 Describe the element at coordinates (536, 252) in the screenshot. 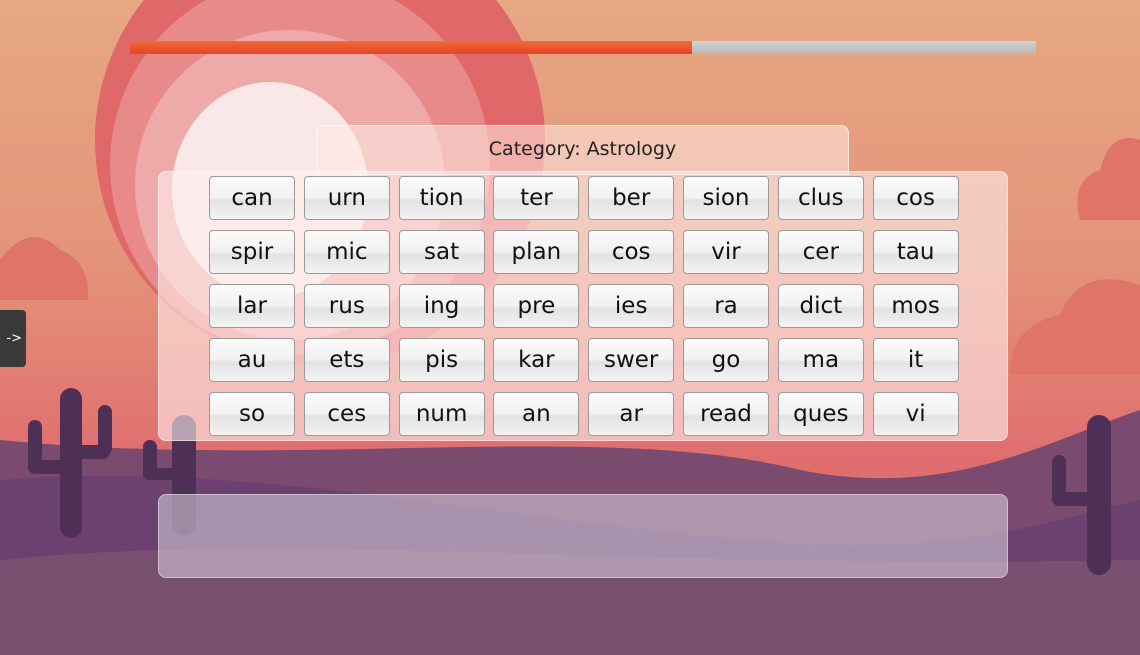

I see `word-tile: plan` at that location.